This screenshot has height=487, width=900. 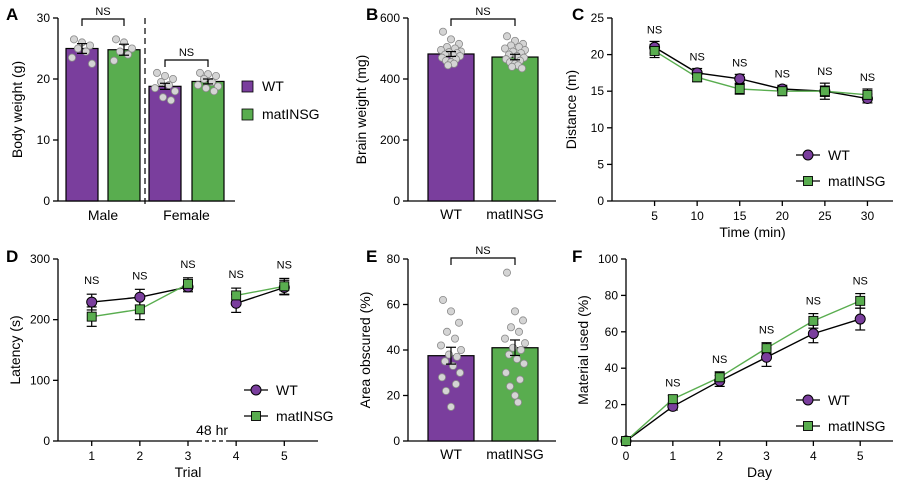 What do you see at coordinates (394, 396) in the screenshot?
I see `y-tick-label: 20` at bounding box center [394, 396].